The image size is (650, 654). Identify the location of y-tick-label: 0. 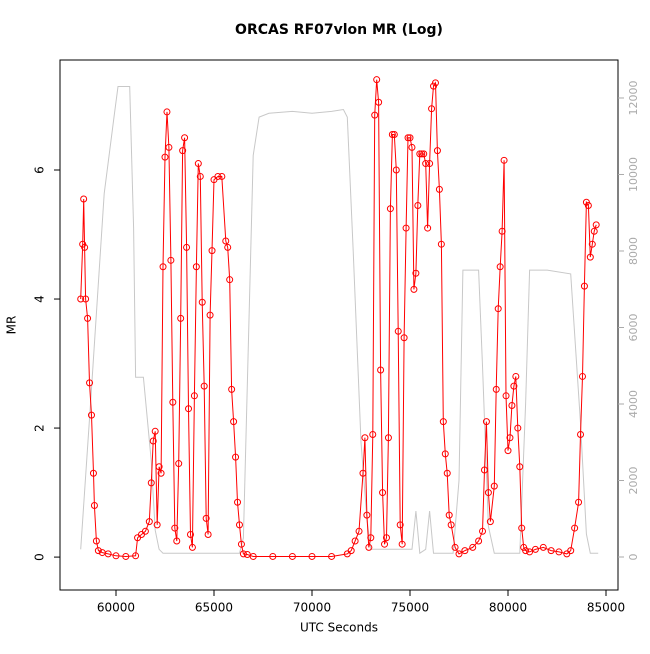
(40, 557).